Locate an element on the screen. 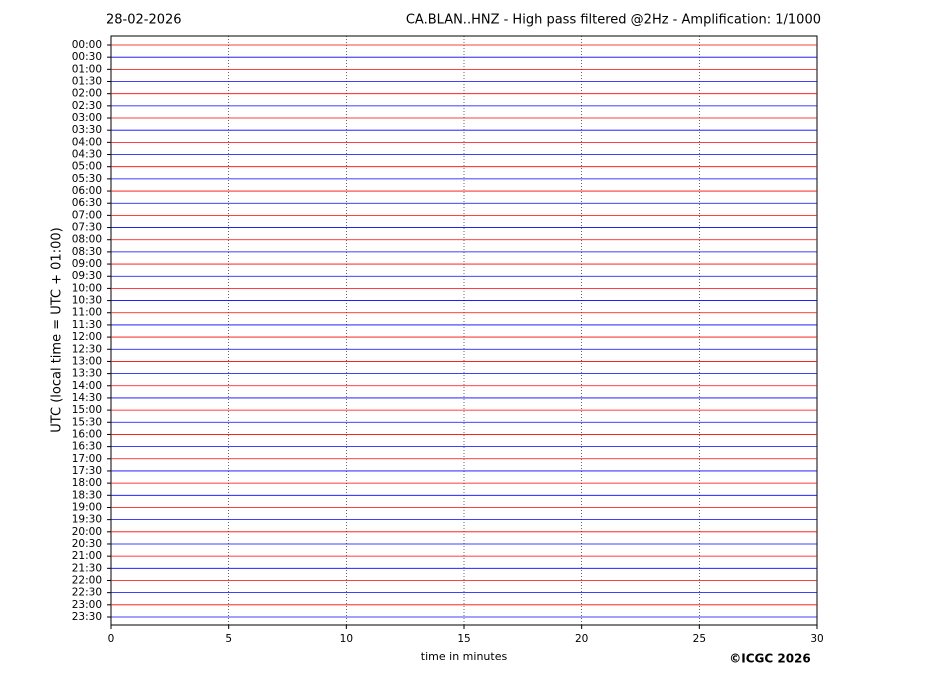  credit: ©ICGC 2026 is located at coordinates (770, 659).